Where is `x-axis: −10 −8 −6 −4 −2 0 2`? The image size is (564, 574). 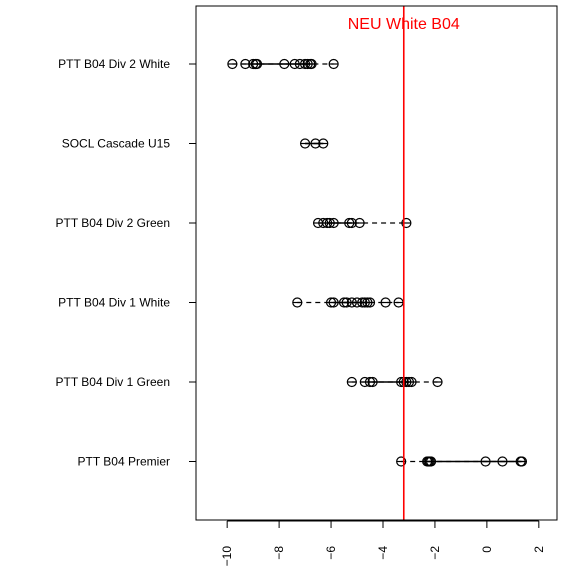
x-axis: −10 −8 −6 −4 −2 0 2 is located at coordinates (383, 543).